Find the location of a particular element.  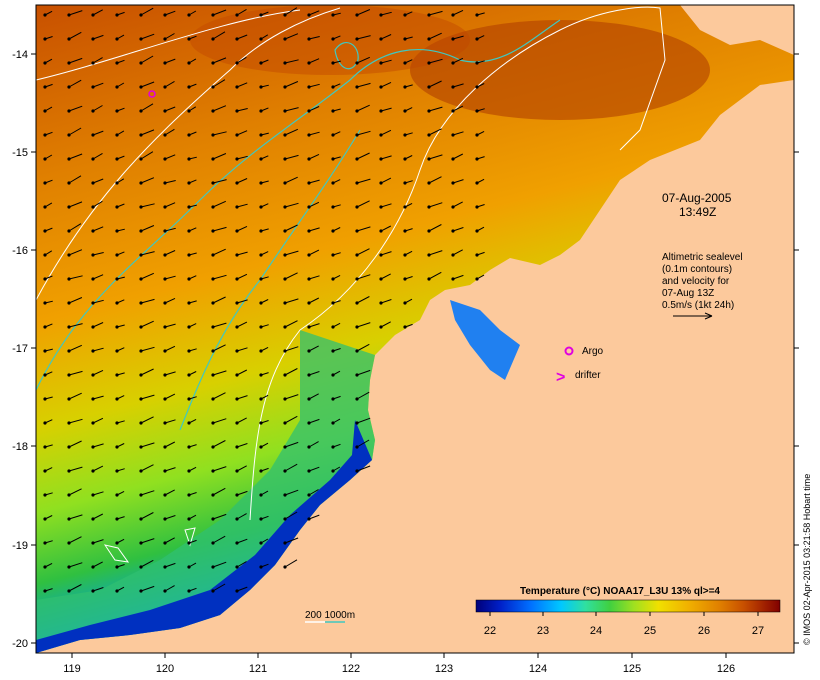

y-tick-label: -16 is located at coordinates (20, 251).